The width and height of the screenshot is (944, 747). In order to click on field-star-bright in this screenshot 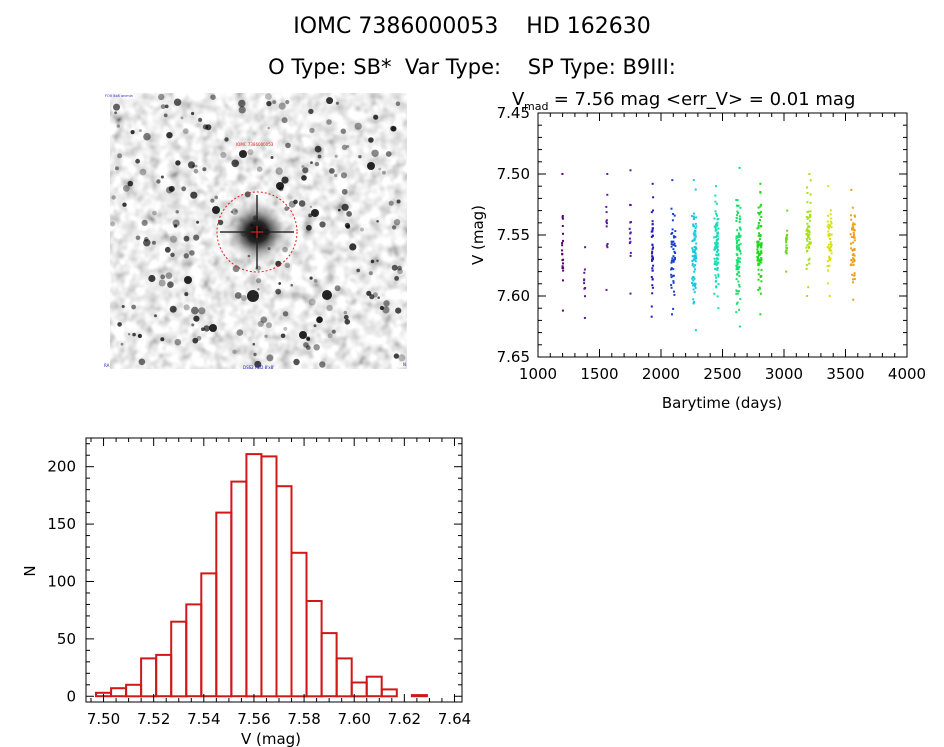, I will do `click(188, 280)`.